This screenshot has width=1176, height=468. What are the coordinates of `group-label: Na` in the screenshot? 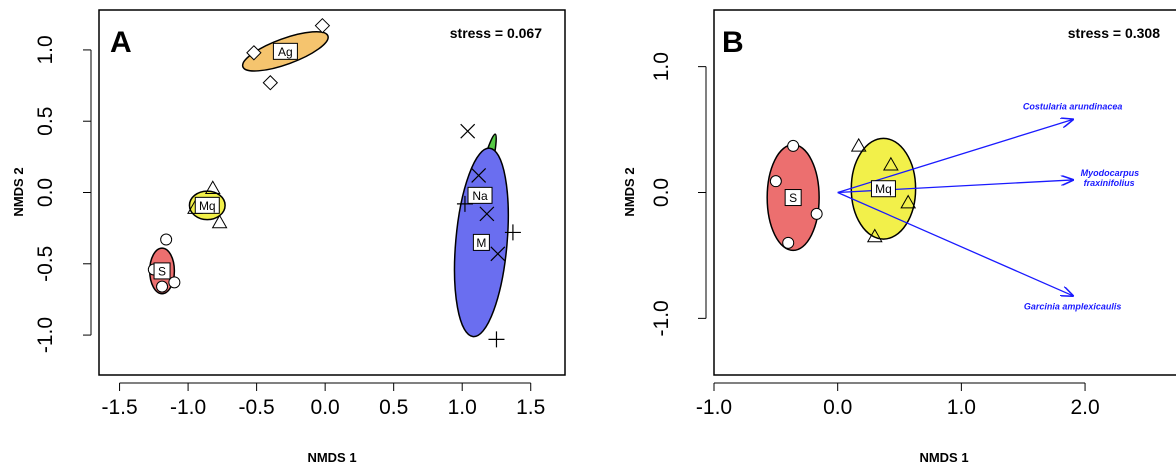 It's located at (480, 196).